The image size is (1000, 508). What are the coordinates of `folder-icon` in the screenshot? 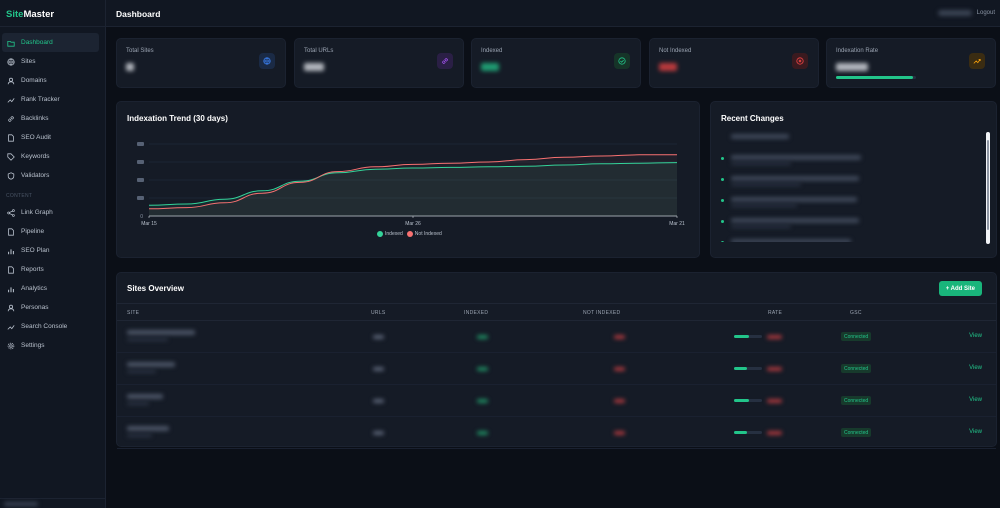 It's located at (10, 42).